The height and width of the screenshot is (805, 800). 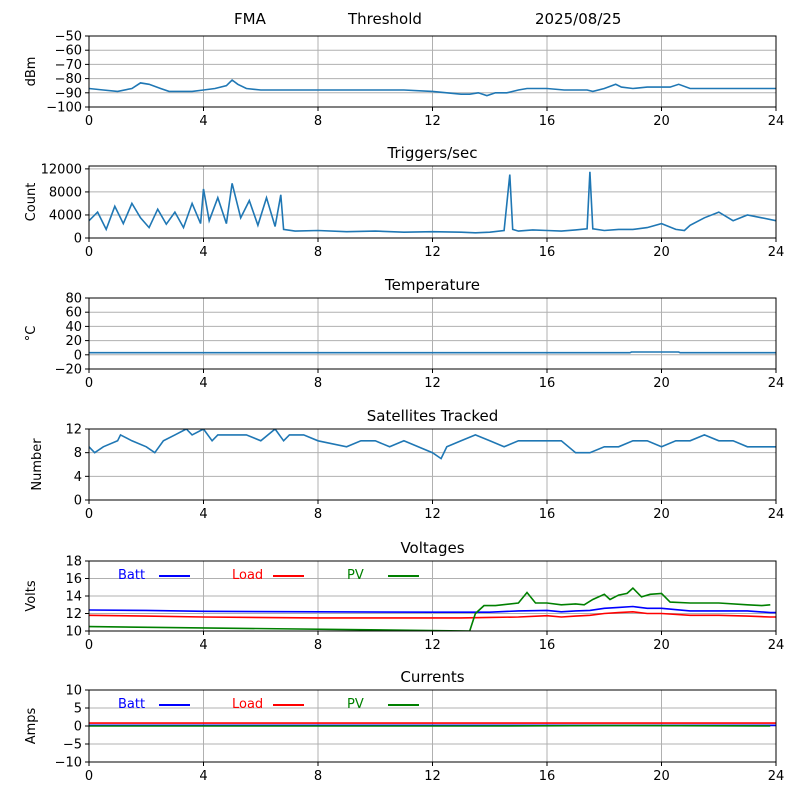 What do you see at coordinates (61, 169) in the screenshot?
I see `y-tick-label: 12000` at bounding box center [61, 169].